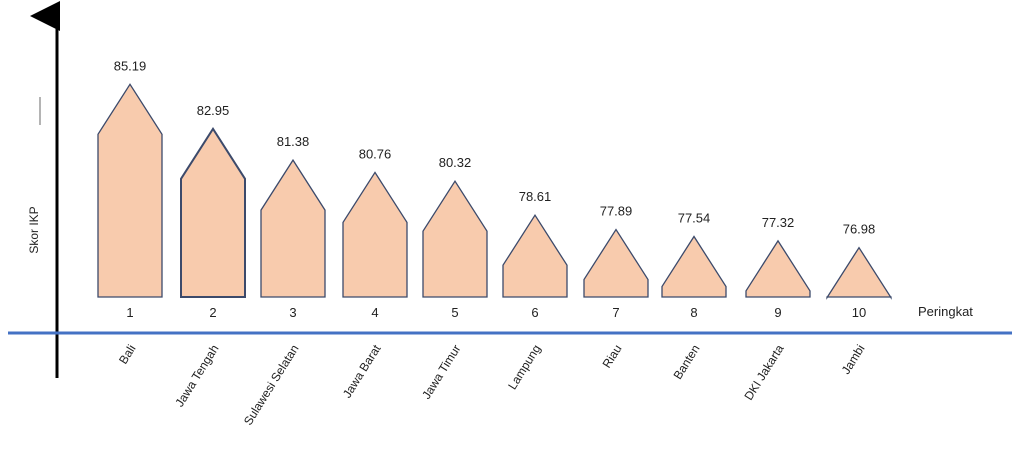  Describe the element at coordinates (292, 312) in the screenshot. I see `rank-label-3: 3` at that location.